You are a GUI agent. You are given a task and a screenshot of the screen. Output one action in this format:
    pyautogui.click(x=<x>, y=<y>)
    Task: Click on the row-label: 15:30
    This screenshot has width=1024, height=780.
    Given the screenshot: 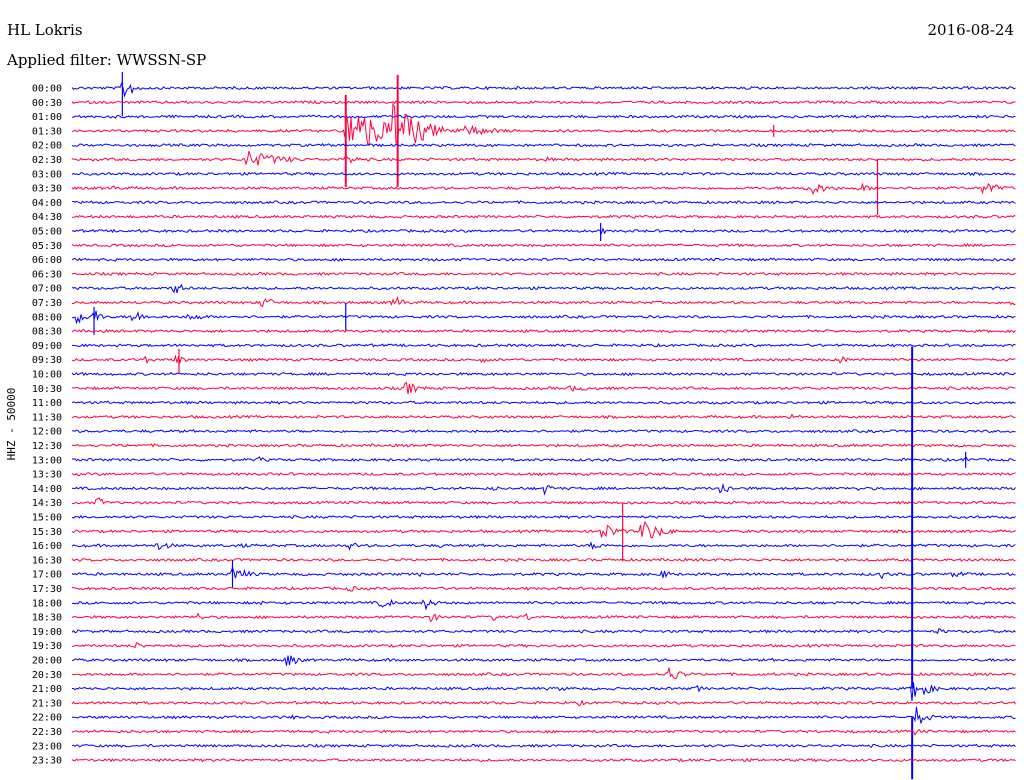 What is the action you would take?
    pyautogui.click(x=47, y=532)
    